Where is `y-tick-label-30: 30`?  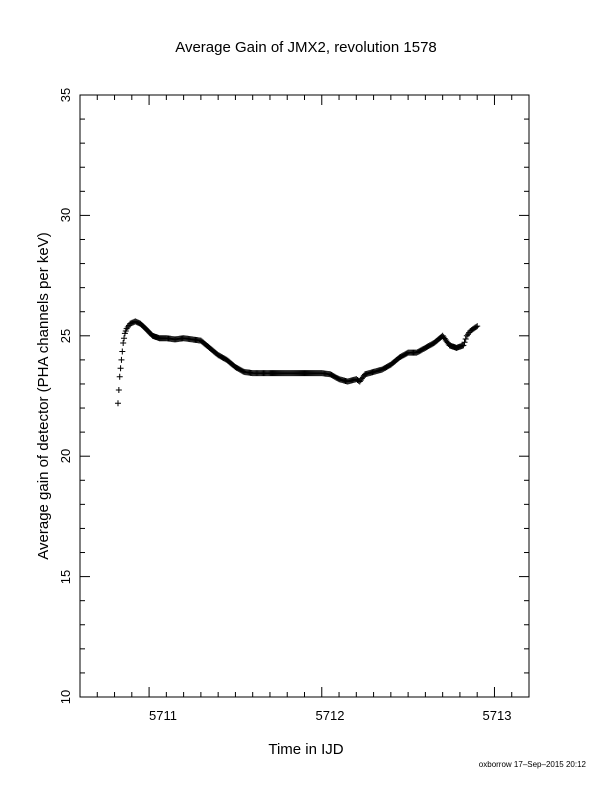 y-tick-label-30: 30 is located at coordinates (65, 215).